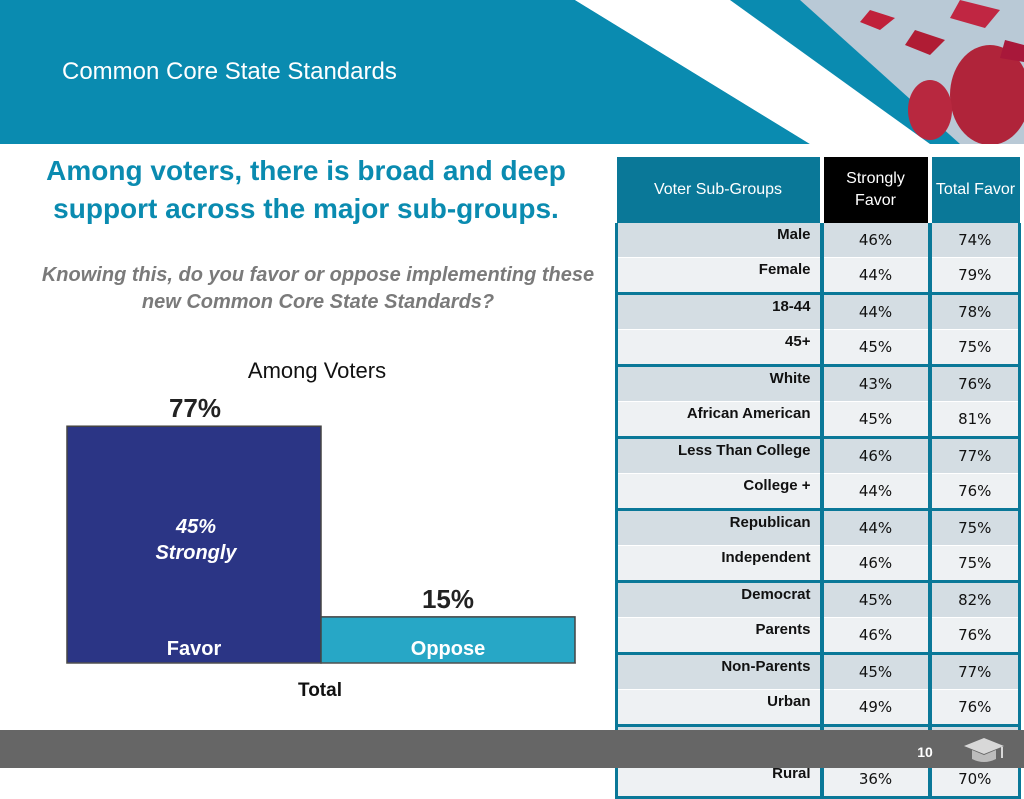 The height and width of the screenshot is (799, 1024). I want to click on table-row: Urban 49% 76%, so click(818, 707).